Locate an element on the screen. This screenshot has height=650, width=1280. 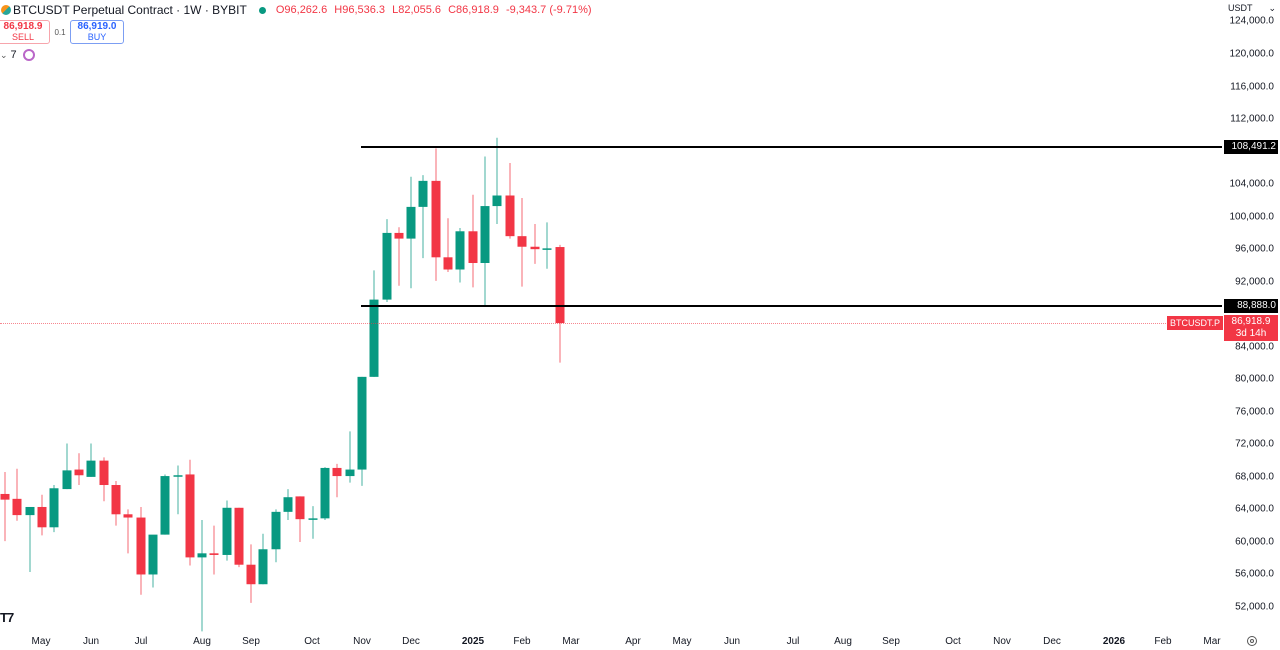
buy-button: 86,919.0 BUY is located at coordinates (97, 32).